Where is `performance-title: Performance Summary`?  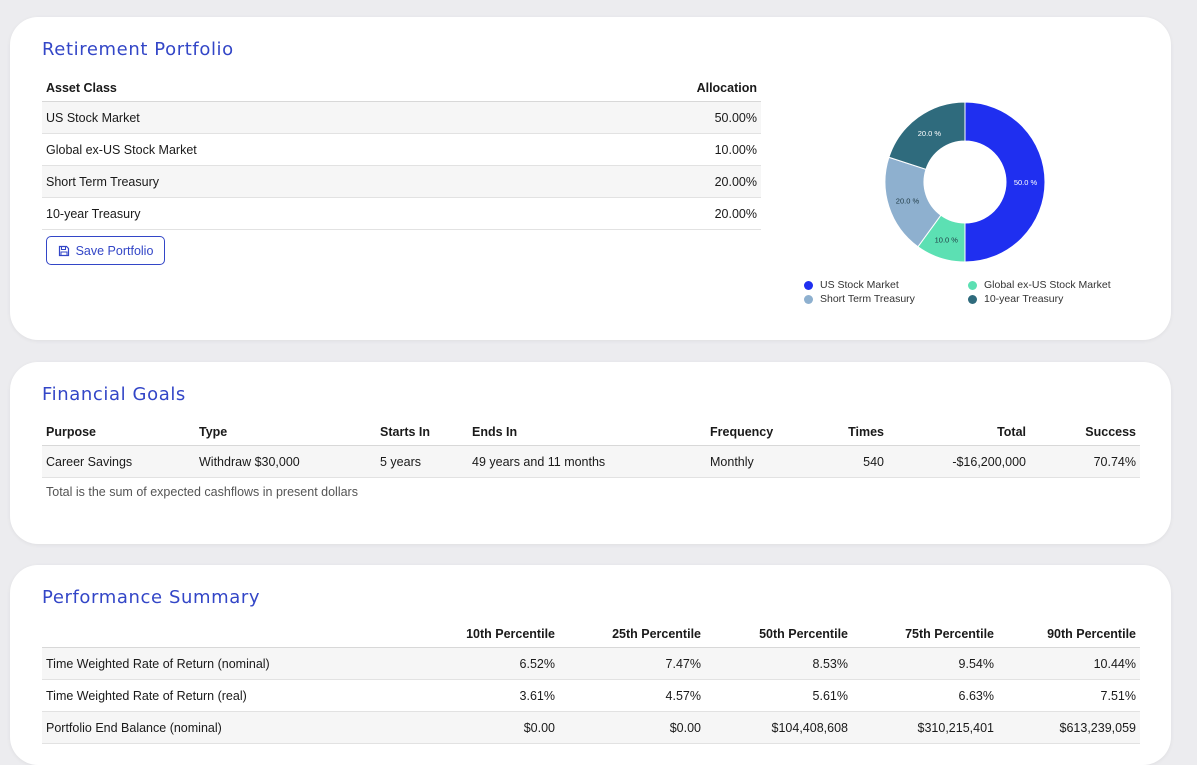 performance-title: Performance Summary is located at coordinates (151, 597).